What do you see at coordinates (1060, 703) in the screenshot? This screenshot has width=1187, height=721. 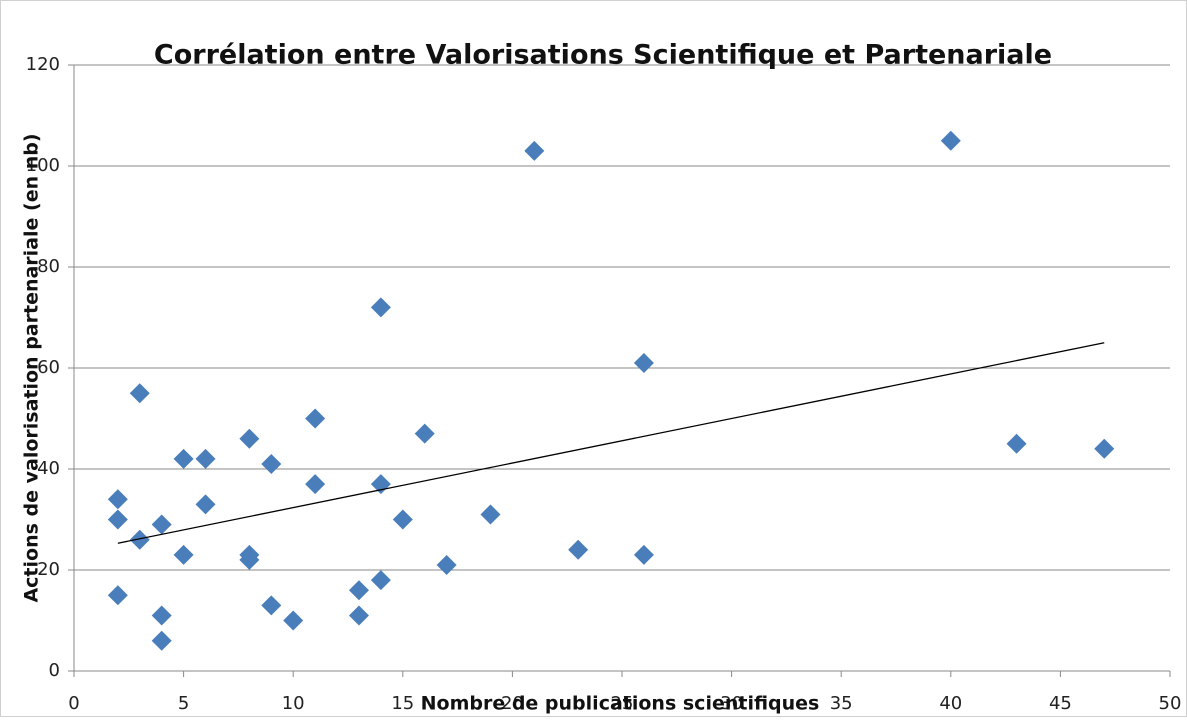 I see `x-tick-label: 45` at bounding box center [1060, 703].